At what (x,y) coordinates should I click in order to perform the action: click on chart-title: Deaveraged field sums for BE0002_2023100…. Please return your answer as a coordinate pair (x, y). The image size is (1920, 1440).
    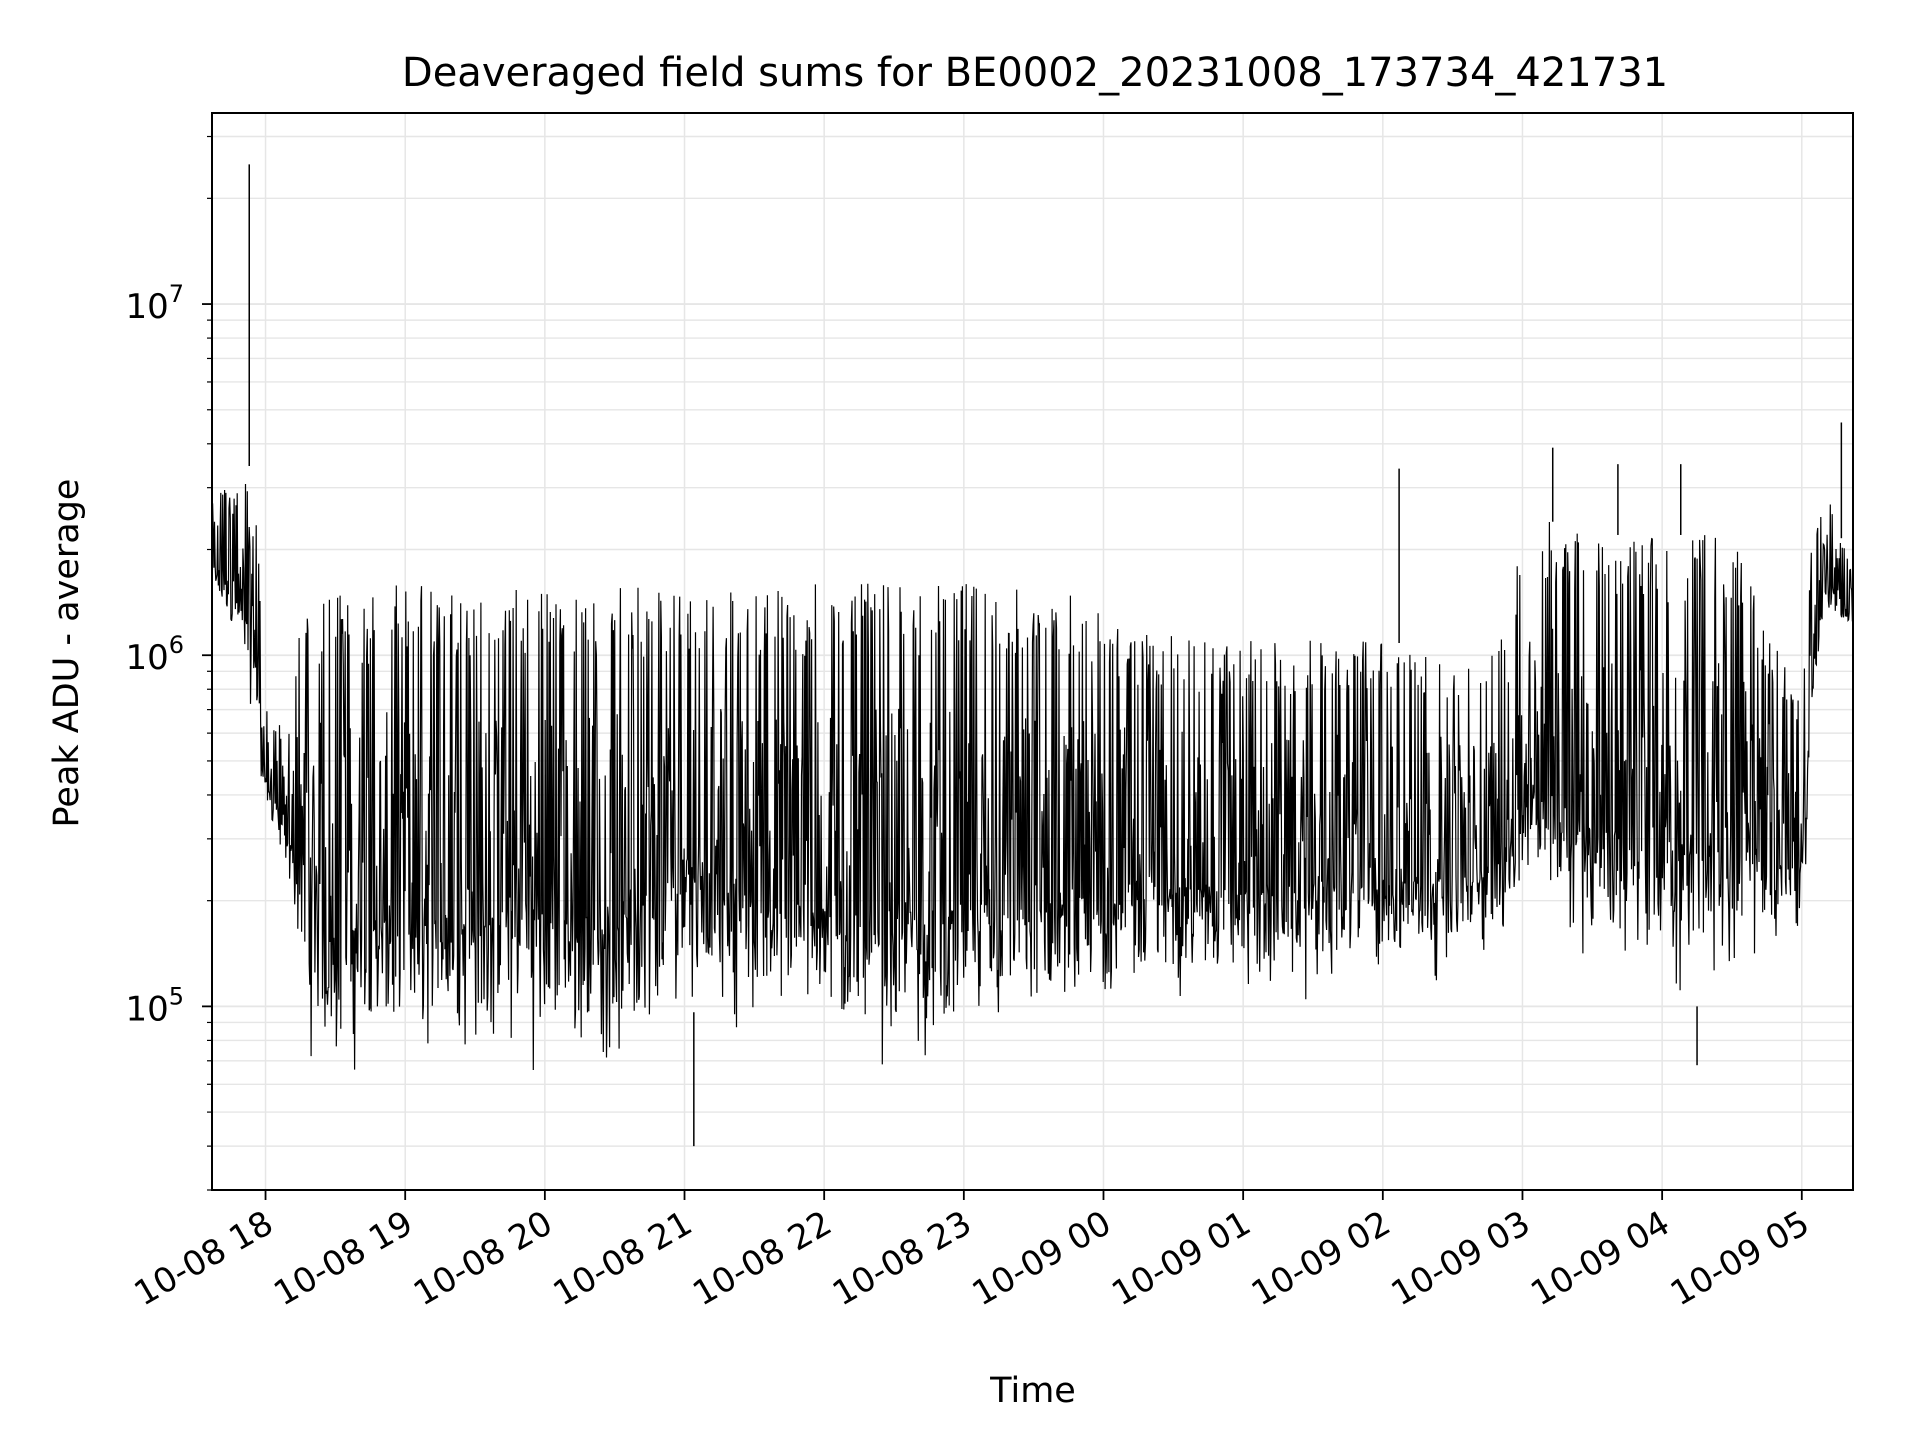
    Looking at the image, I should click on (1035, 73).